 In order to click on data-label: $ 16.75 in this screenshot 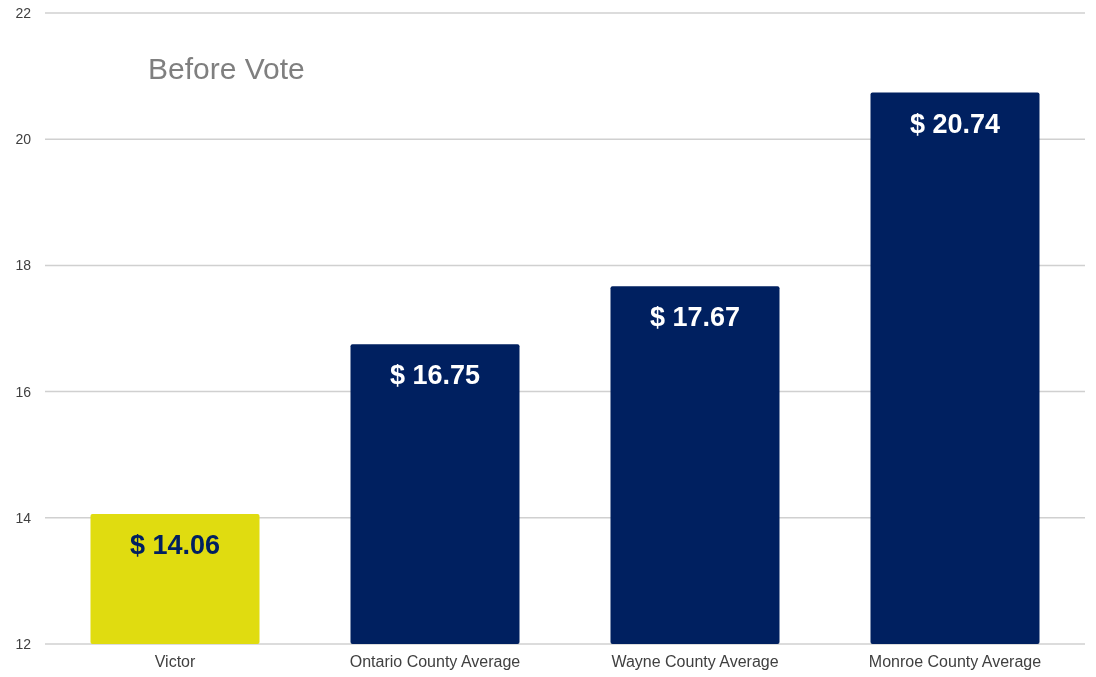, I will do `click(435, 375)`.